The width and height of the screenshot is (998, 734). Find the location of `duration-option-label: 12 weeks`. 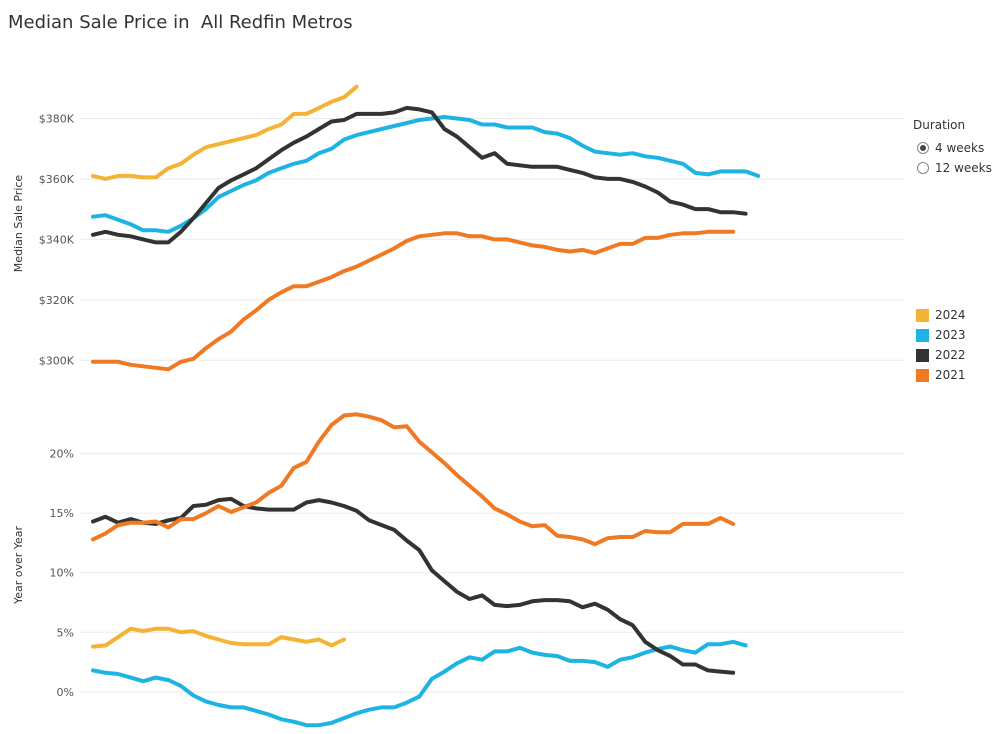

duration-option-label: 12 weeks is located at coordinates (963, 168).